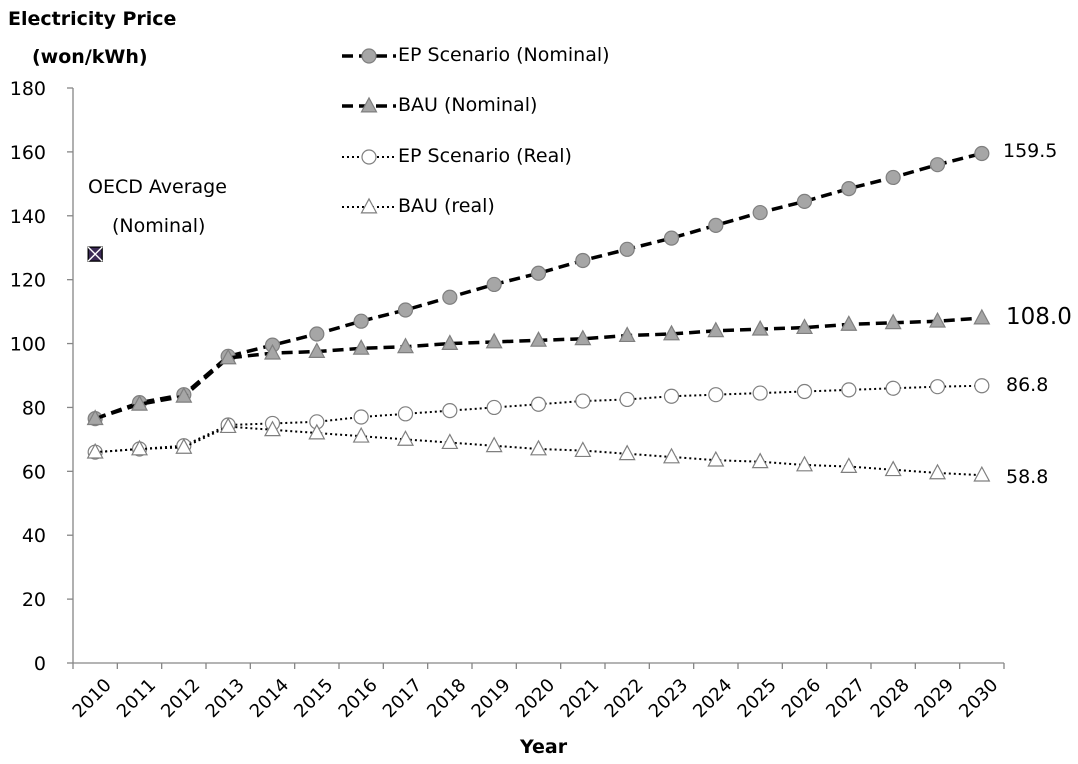 Image resolution: width=1078 pixels, height=764 pixels. Describe the element at coordinates (1039, 317) in the screenshot. I see `end-label-bau-nominal: 108.0` at that location.